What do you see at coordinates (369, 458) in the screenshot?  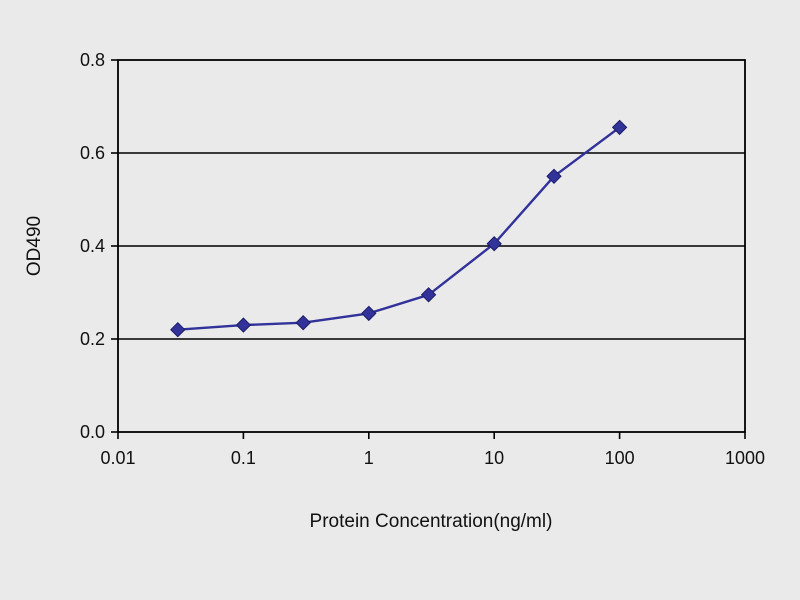 I see `x-tick-label: 1` at bounding box center [369, 458].